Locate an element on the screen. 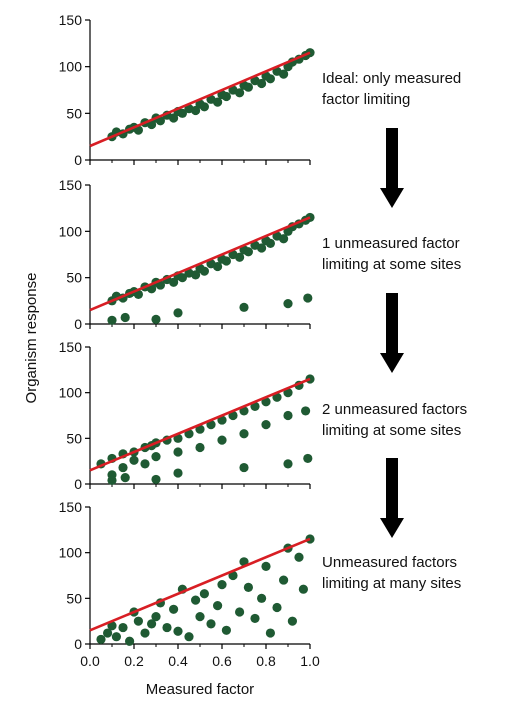  x-tick-label: 0.4 is located at coordinates (178, 661).